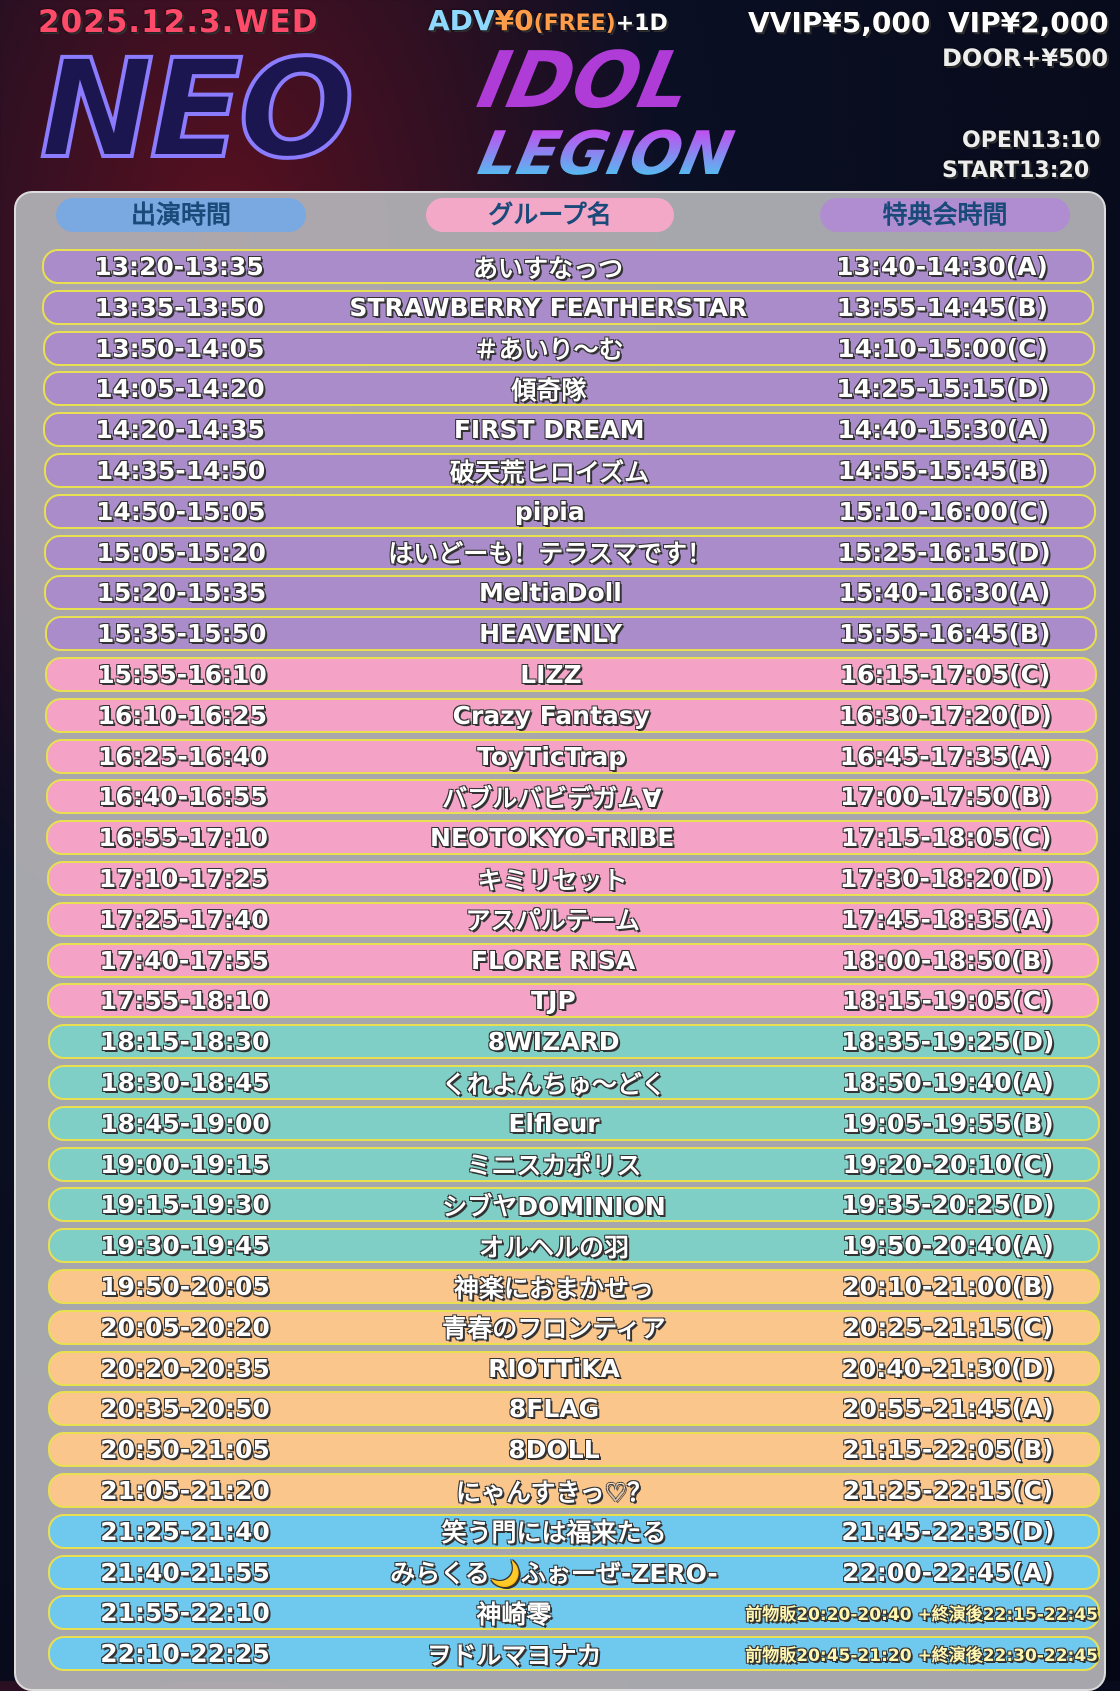  I want to click on bonus-time: 21:45-22:35(D), so click(948, 1531).